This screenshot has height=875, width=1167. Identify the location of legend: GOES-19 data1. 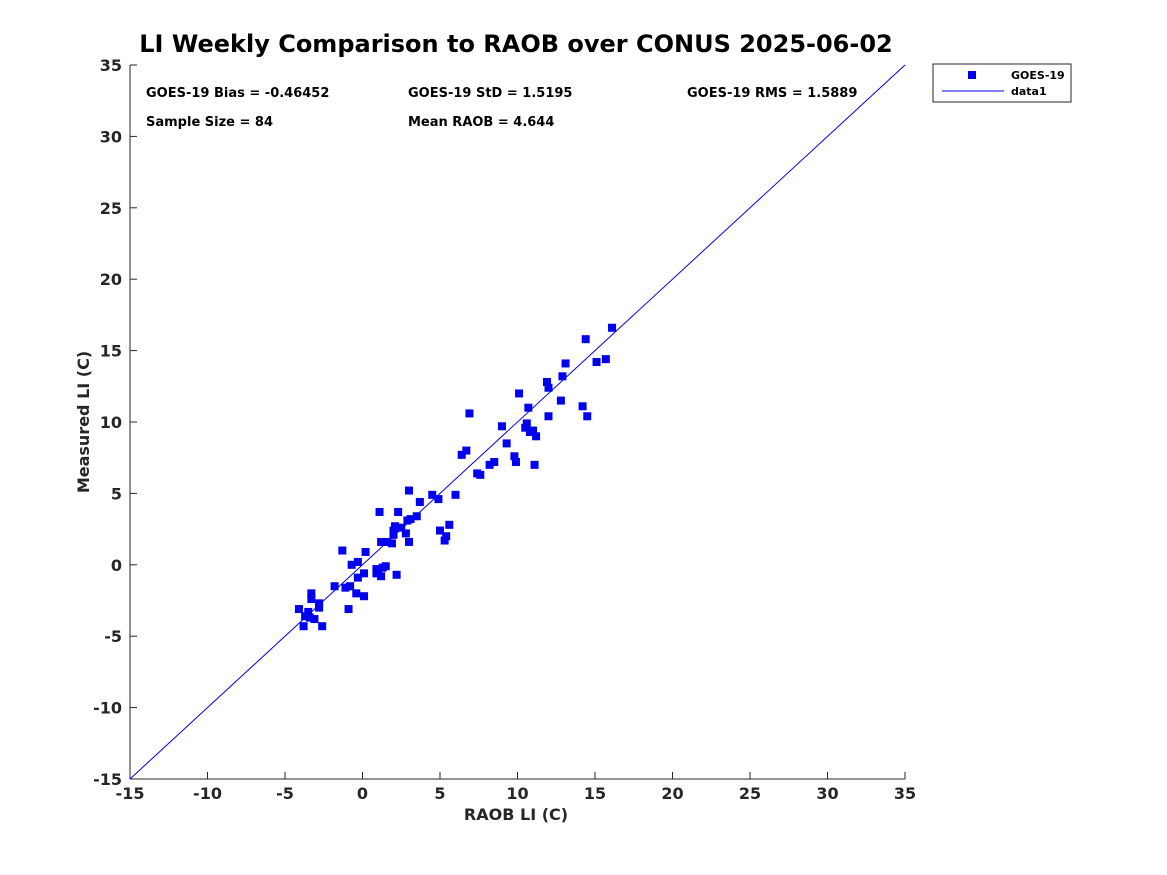
(1002, 83).